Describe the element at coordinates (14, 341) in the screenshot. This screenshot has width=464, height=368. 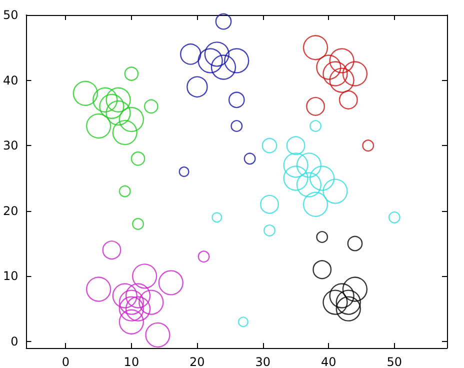
I see `y-tick-label: 0` at that location.